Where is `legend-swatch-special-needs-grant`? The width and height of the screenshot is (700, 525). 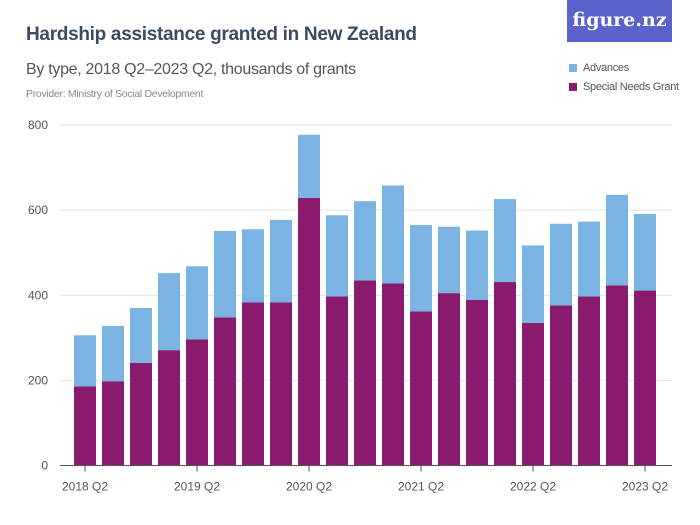 legend-swatch-special-needs-grant is located at coordinates (573, 86).